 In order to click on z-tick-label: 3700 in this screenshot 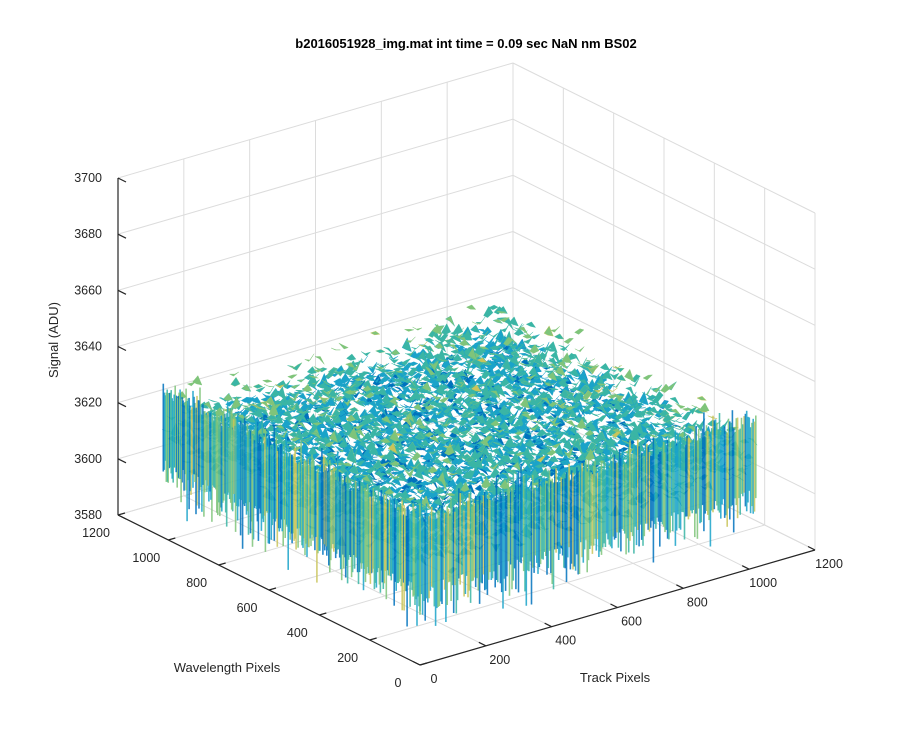, I will do `click(88, 178)`.